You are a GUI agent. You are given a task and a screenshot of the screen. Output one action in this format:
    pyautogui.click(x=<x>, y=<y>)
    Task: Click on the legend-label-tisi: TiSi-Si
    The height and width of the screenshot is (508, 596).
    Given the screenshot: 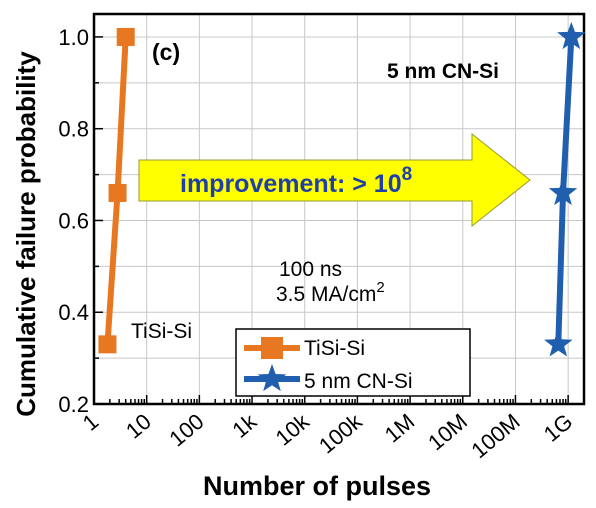 What is the action you would take?
    pyautogui.click(x=334, y=348)
    